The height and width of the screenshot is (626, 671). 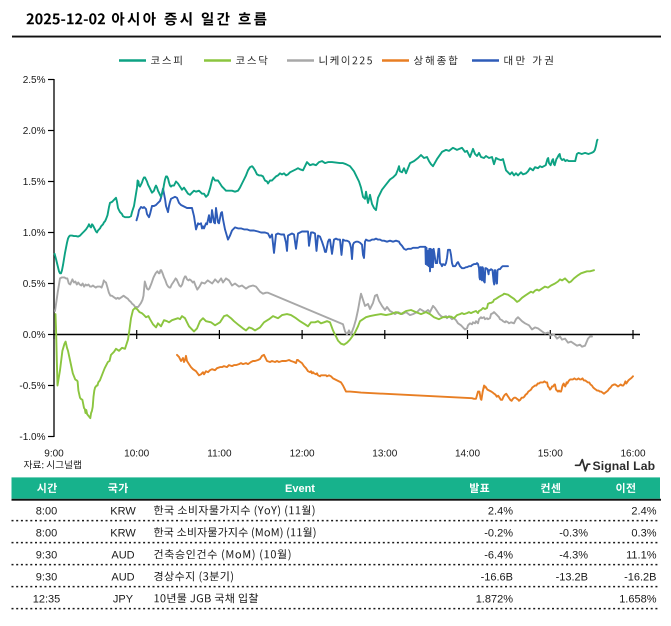 What do you see at coordinates (467, 453) in the screenshot?
I see `svg-text: 14:00` at bounding box center [467, 453].